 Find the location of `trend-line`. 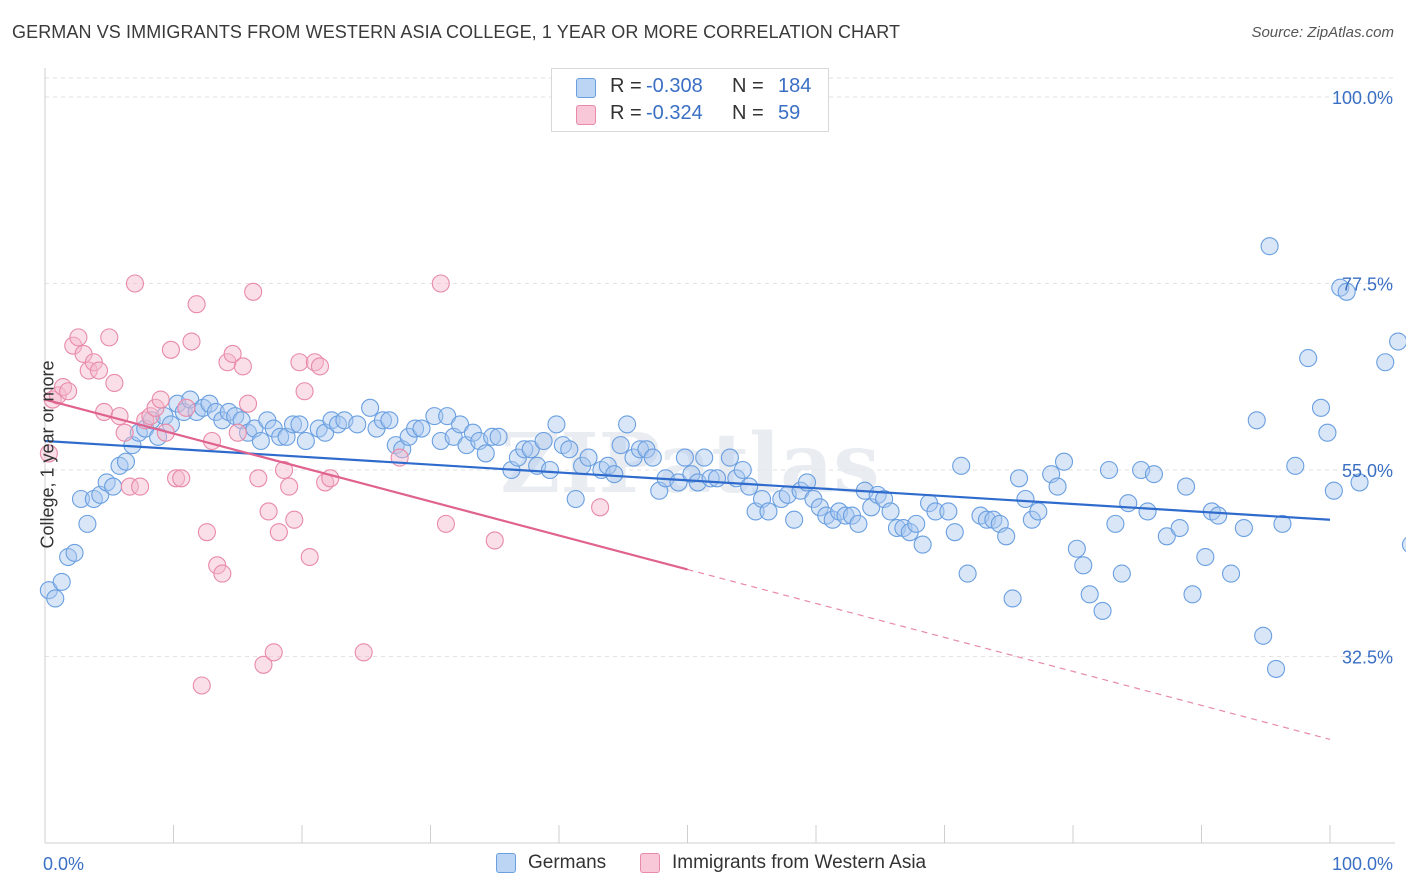

trend-line is located at coordinates (366, 484).